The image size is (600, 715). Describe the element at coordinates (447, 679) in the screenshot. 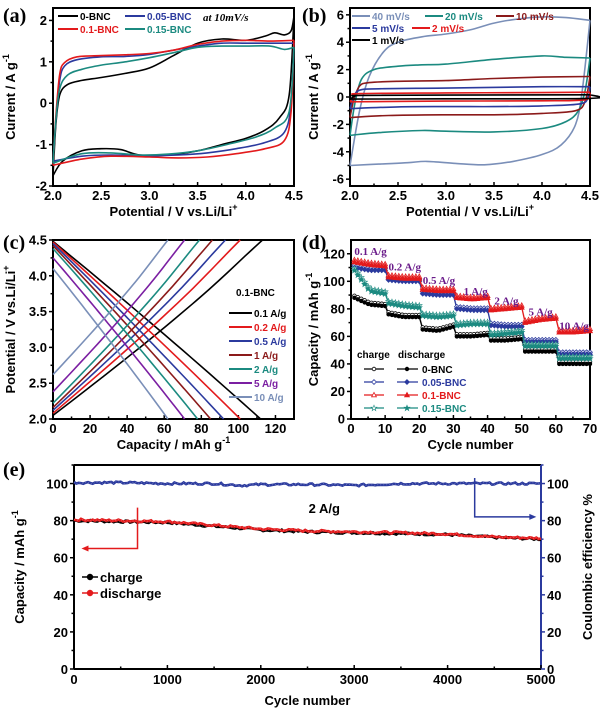

I see `x-tick-label: 4000` at that location.